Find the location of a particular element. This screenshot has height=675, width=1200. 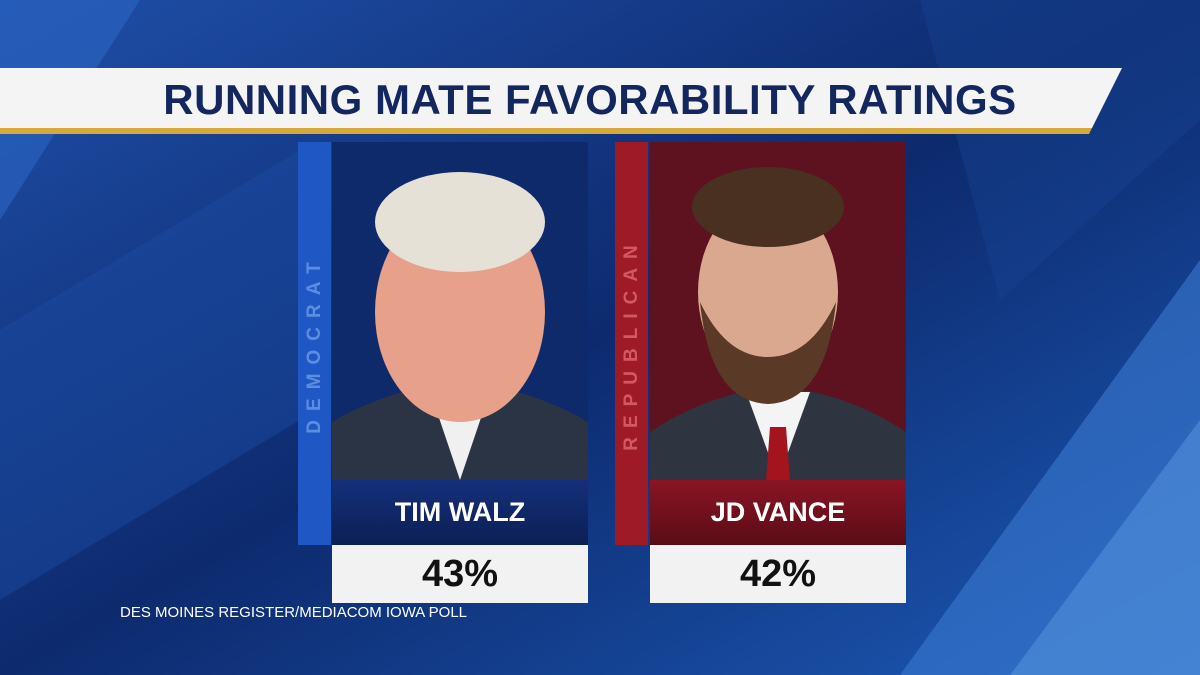

party-label: REPUBLICAN is located at coordinates (631, 343).